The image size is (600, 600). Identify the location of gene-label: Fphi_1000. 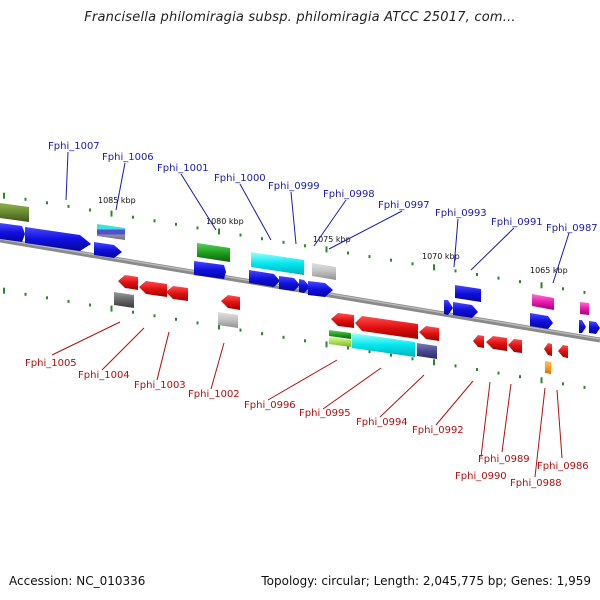
(240, 178).